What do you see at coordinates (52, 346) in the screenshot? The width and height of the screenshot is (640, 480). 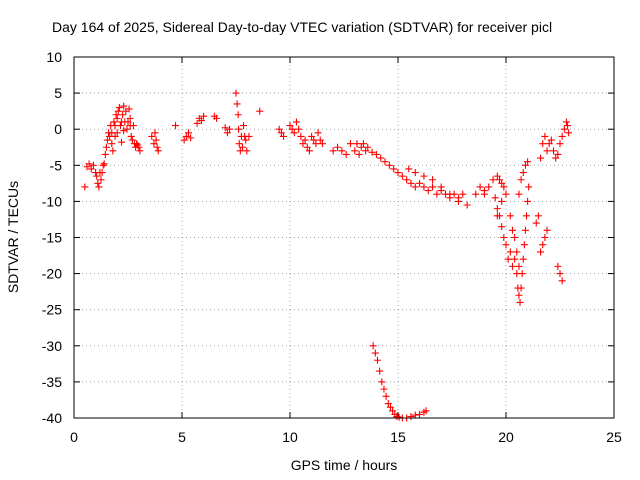 I see `y-tick-label: -30` at bounding box center [52, 346].